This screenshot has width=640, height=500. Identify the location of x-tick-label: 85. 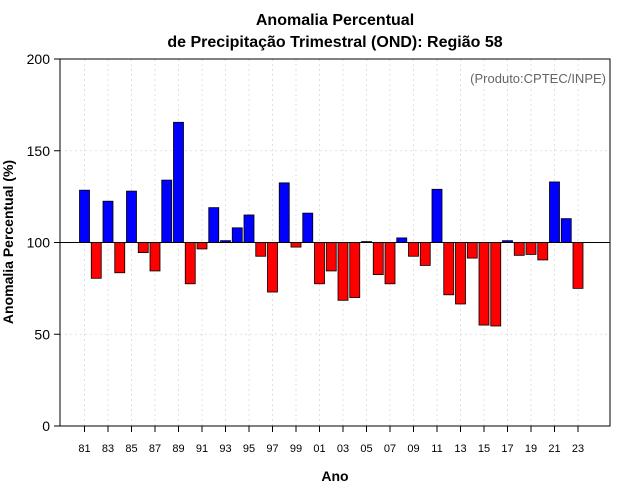
(131, 449).